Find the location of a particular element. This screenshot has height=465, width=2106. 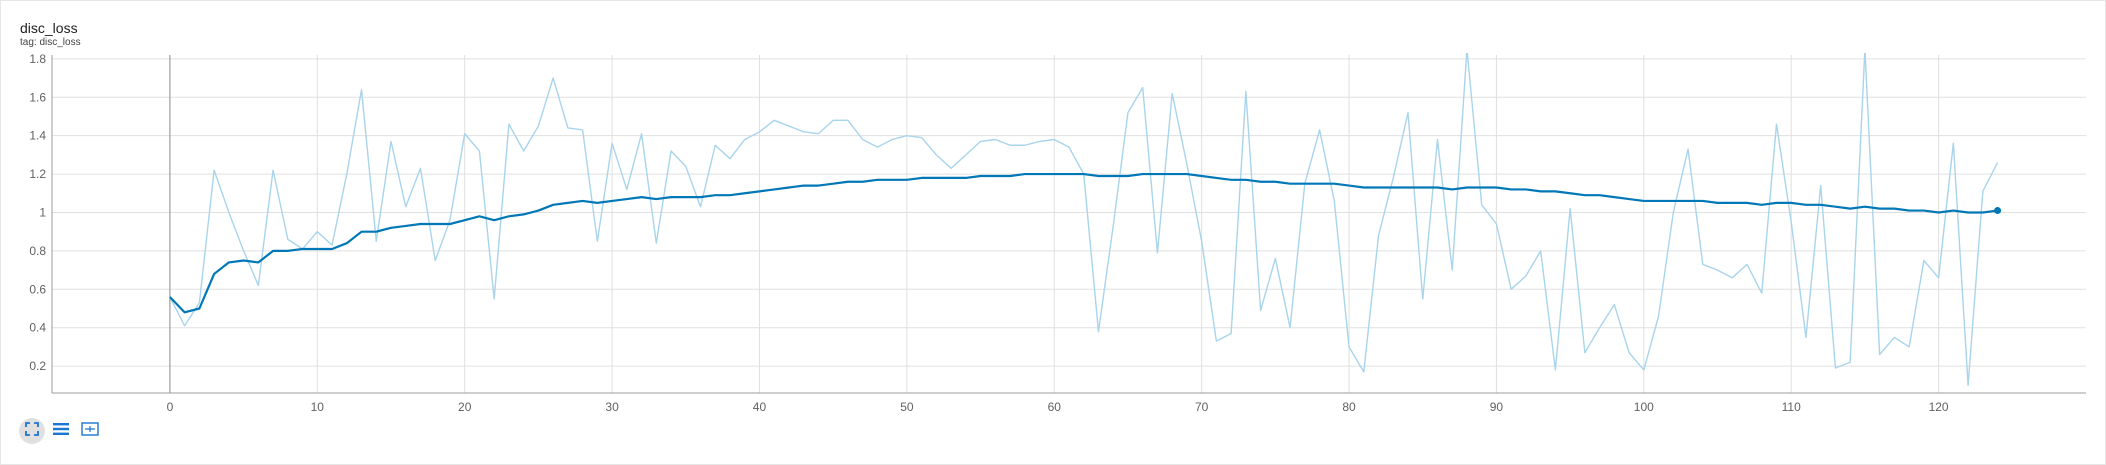

x-tick-label: 0 is located at coordinates (170, 407).